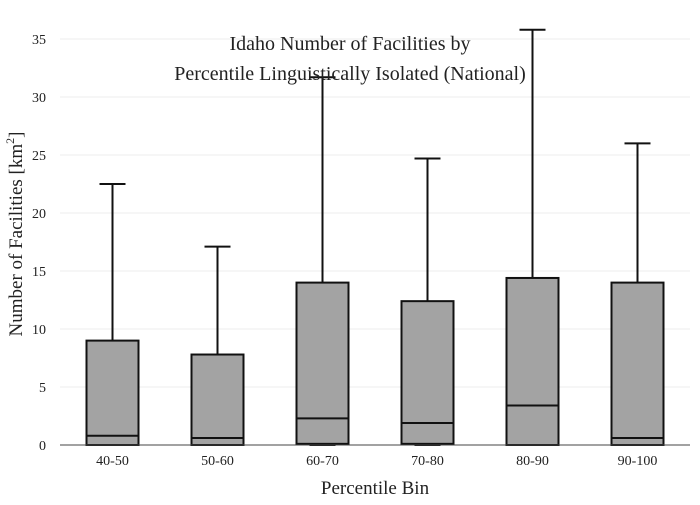  Describe the element at coordinates (39, 330) in the screenshot. I see `y-tick-label: 10` at that location.